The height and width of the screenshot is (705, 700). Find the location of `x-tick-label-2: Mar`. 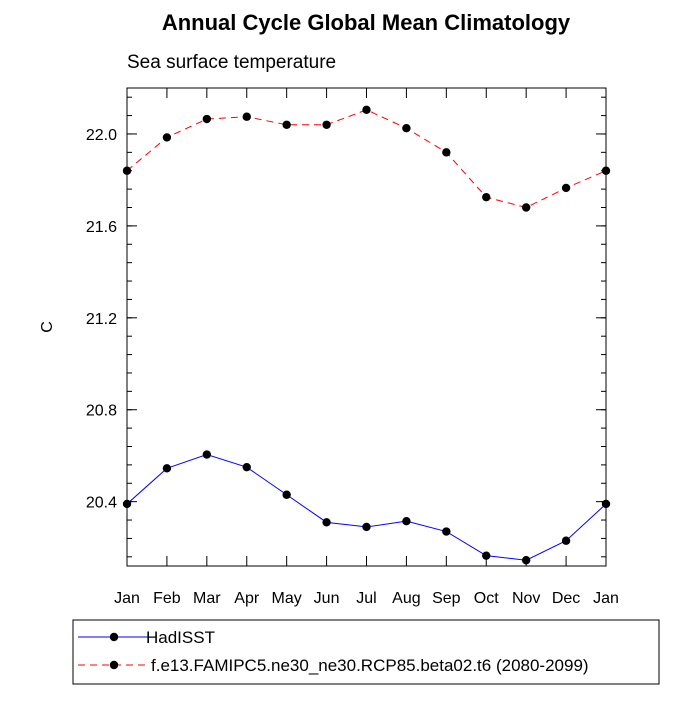

x-tick-label-2: Mar is located at coordinates (207, 598).